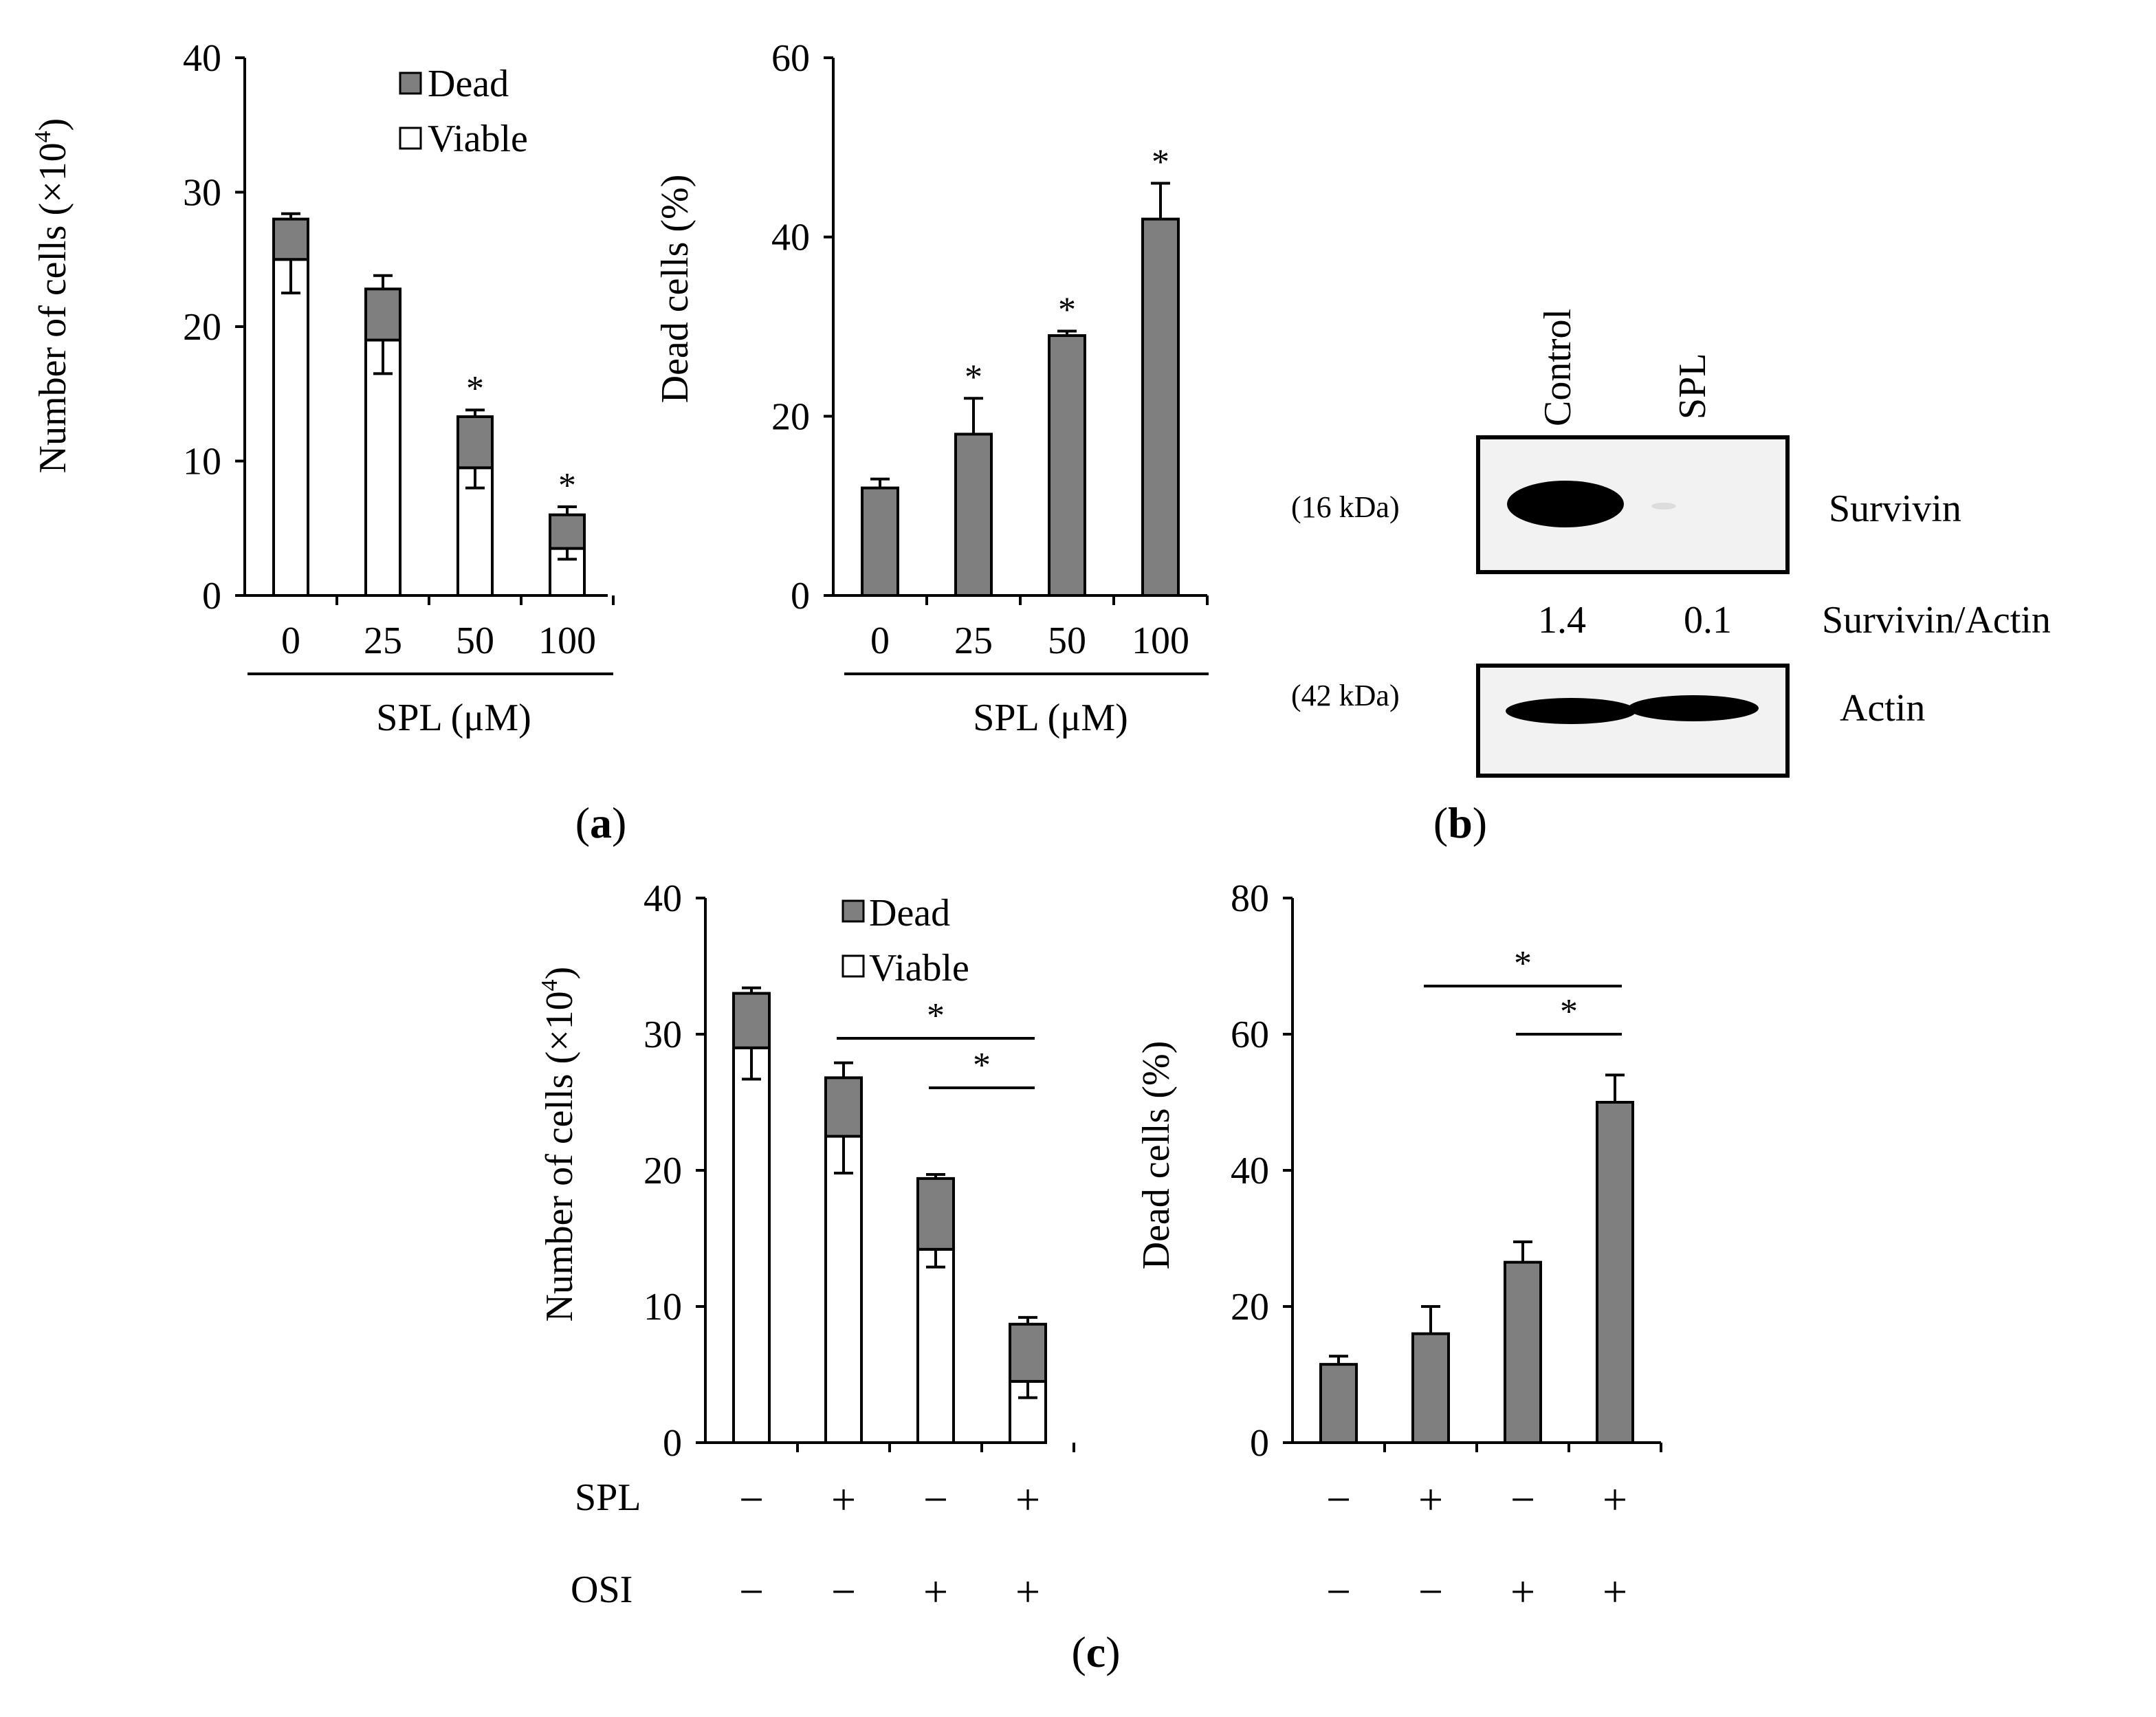 The image size is (2156, 1717). What do you see at coordinates (1250, 1171) in the screenshot?
I see `c2-y-tick-label: 40` at bounding box center [1250, 1171].